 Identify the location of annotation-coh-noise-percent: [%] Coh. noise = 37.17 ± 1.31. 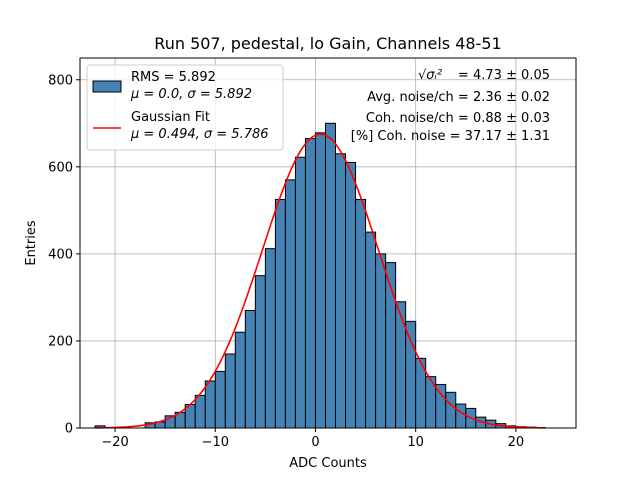
(450, 136).